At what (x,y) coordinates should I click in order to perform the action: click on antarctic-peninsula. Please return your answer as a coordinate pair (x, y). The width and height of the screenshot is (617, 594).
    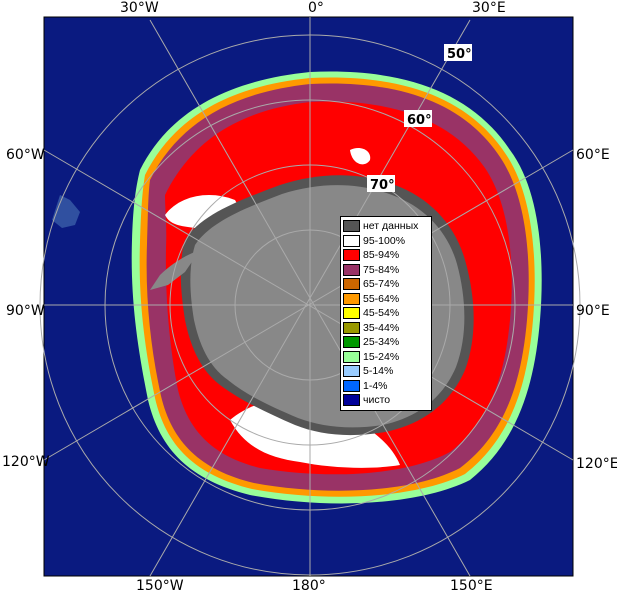
    Looking at the image, I should click on (175, 270).